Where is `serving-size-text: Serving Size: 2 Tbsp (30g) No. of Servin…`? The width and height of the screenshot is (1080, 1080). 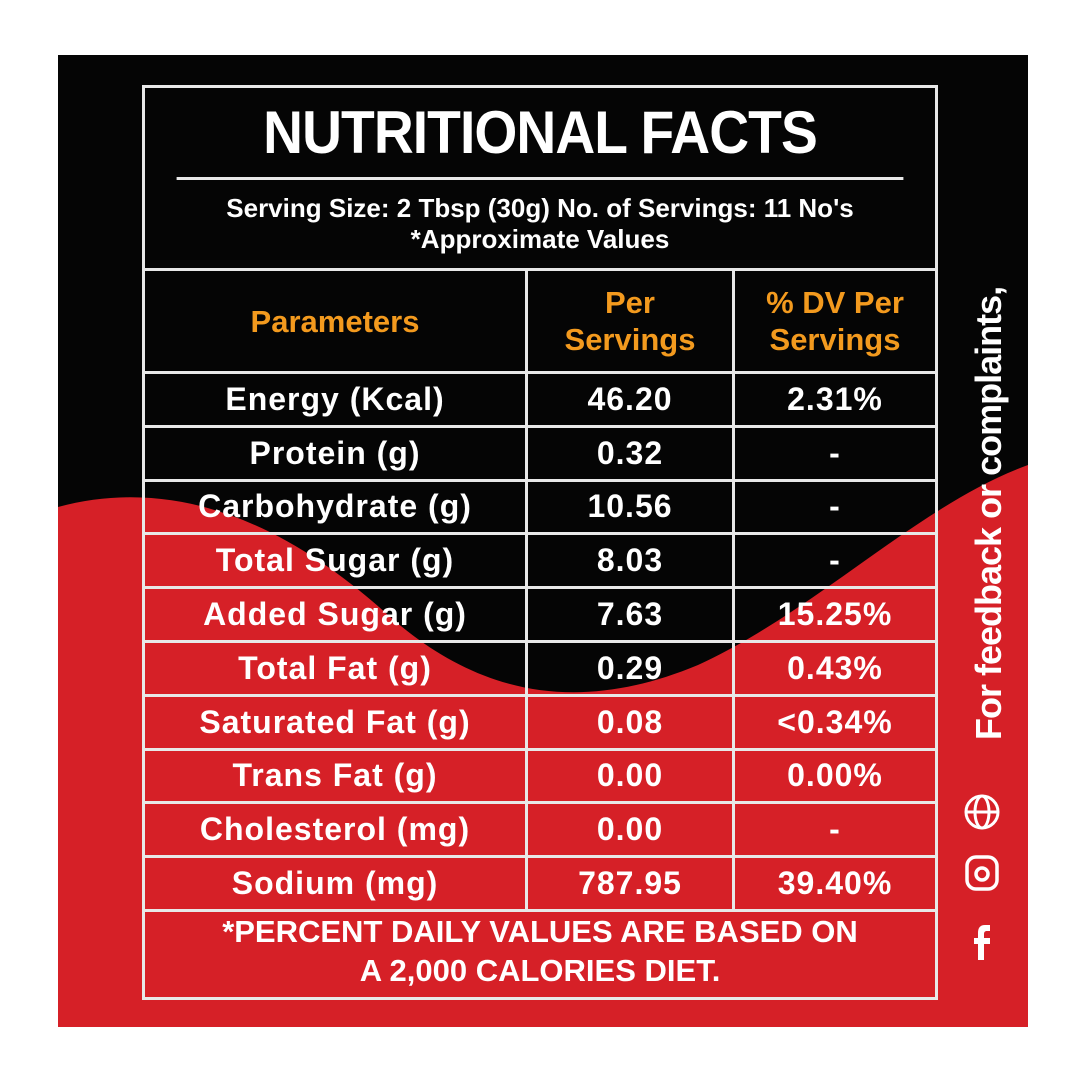 serving-size-text: Serving Size: 2 Tbsp (30g) No. of Servin… is located at coordinates (540, 208).